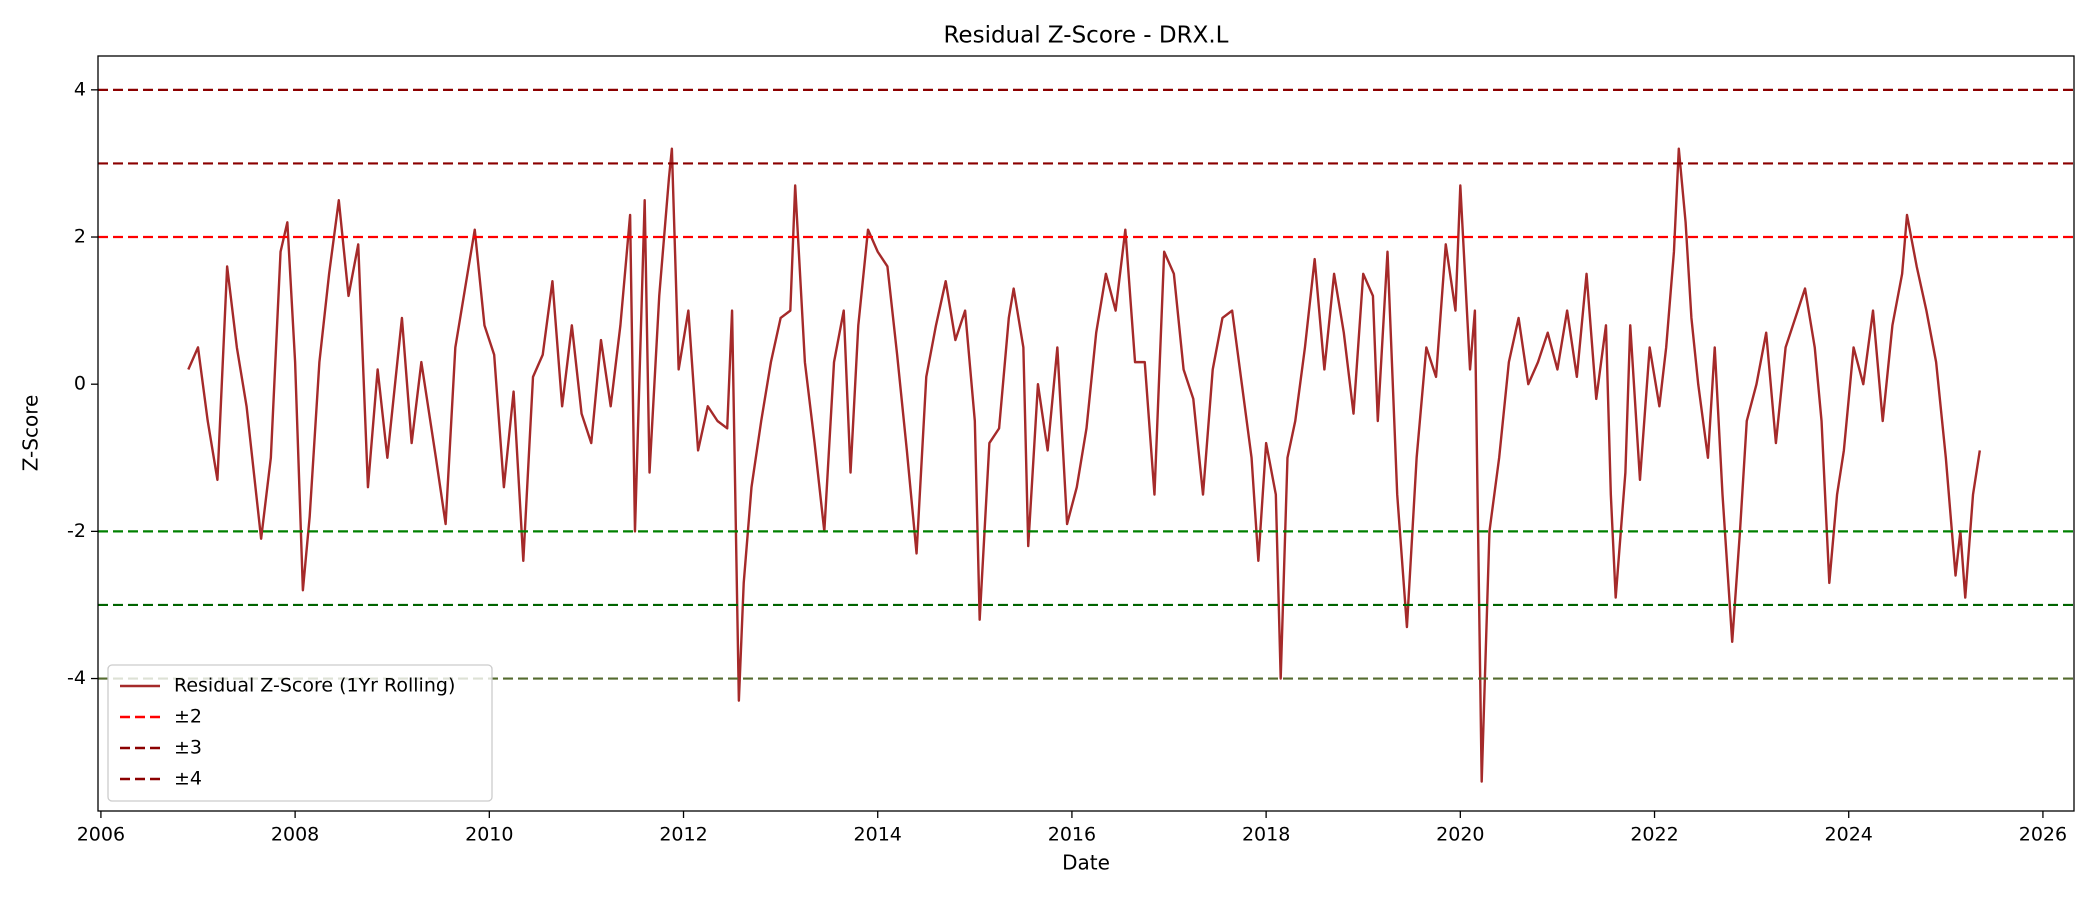  I want to click on legend-label: ±4, so click(188, 779).